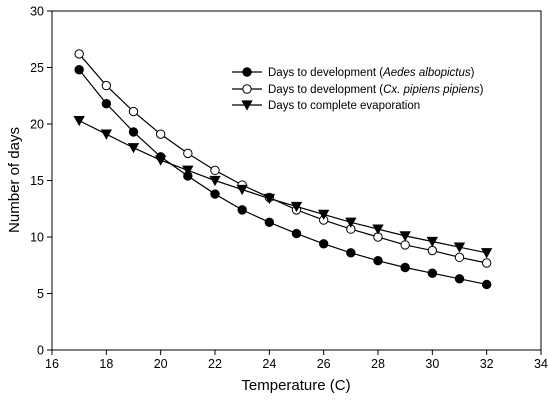  I want to click on y-tick-label: 25, so click(37, 68).